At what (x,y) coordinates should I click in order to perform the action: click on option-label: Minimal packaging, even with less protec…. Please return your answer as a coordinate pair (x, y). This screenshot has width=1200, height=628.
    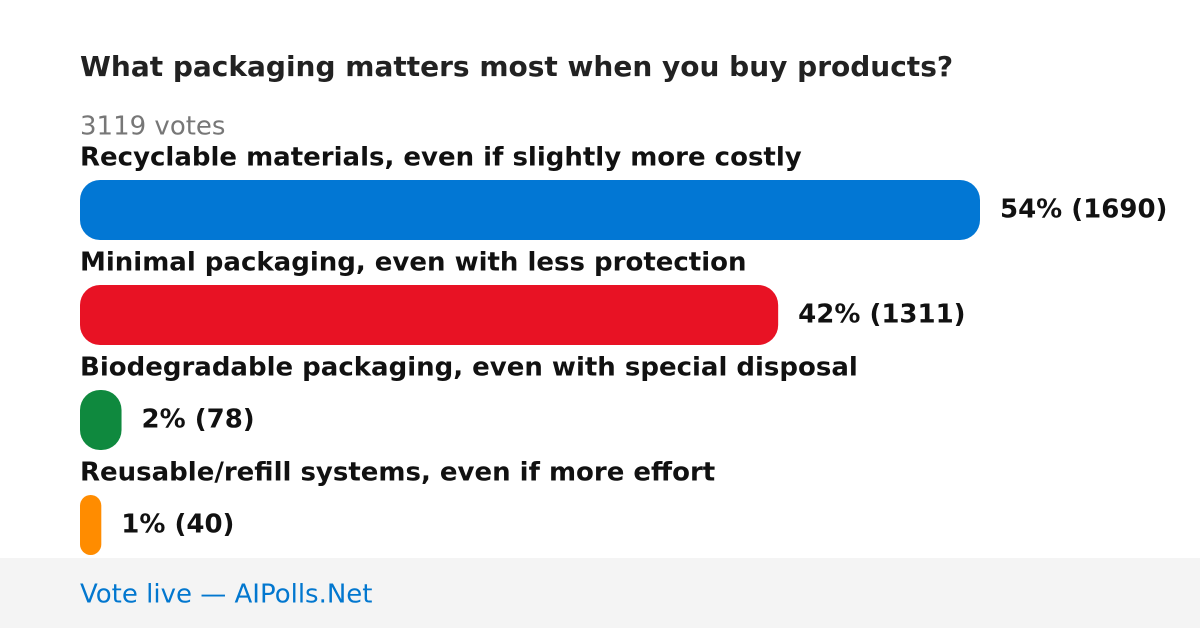
    Looking at the image, I should click on (413, 263).